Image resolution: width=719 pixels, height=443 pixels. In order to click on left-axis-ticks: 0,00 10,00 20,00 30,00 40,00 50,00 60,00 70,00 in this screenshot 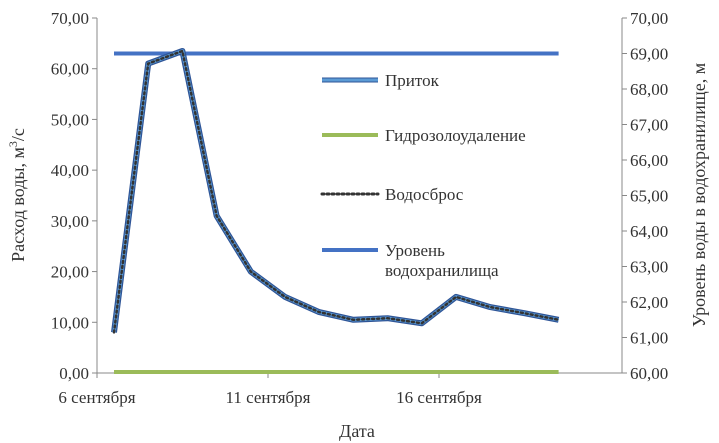, I will do `click(74, 196)`.